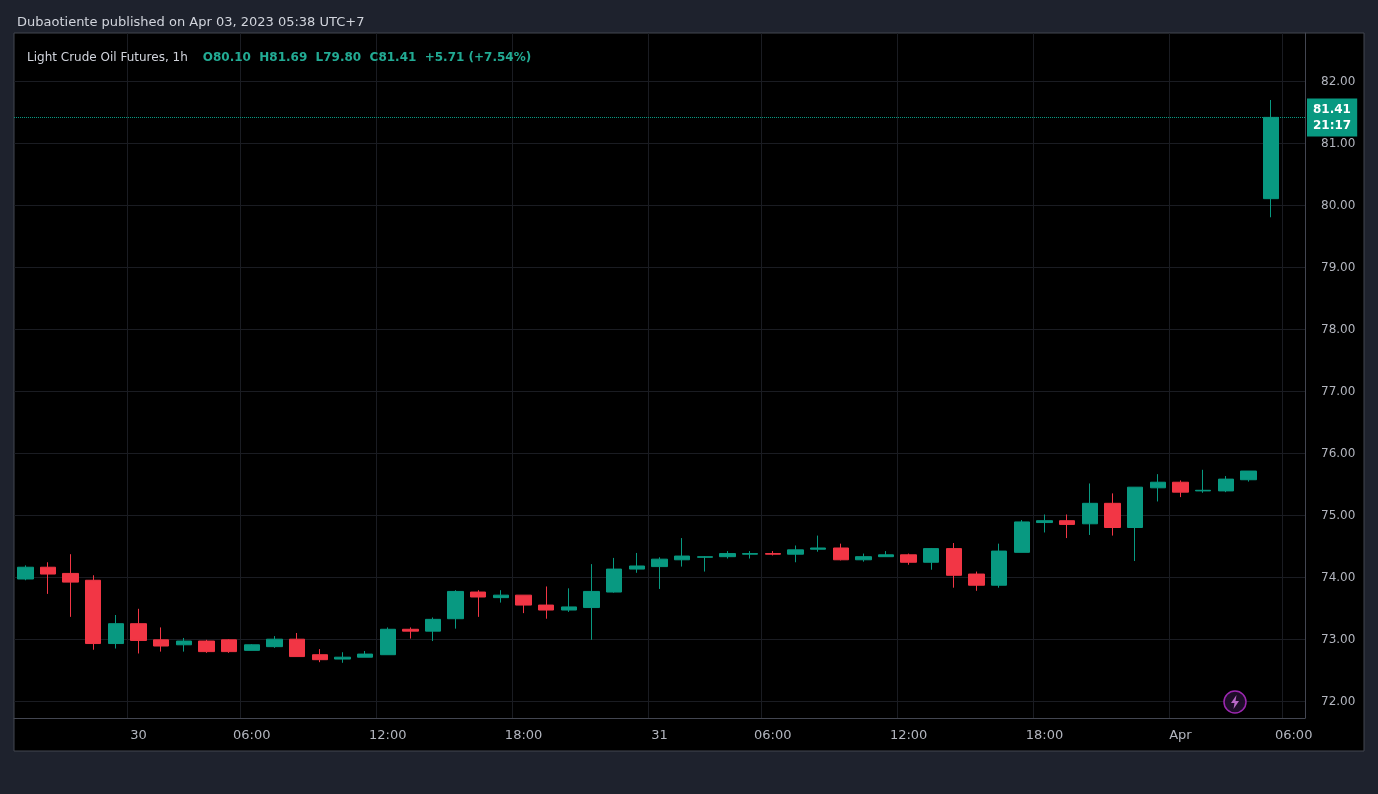  What do you see at coordinates (1338, 391) in the screenshot?
I see `y-tick-label: 77.00` at bounding box center [1338, 391].